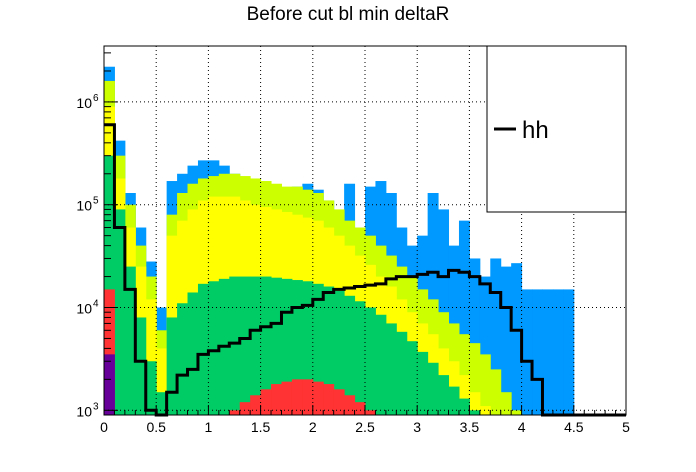  Describe the element at coordinates (84, 309) in the screenshot. I see `y-tick-label-1: 10` at that location.